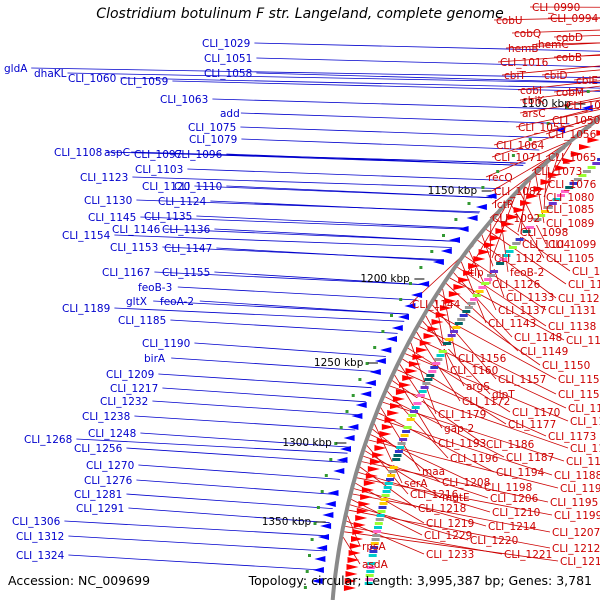 The image size is (600, 600). I want to click on gene-label-right: CLI_1193, so click(462, 444).